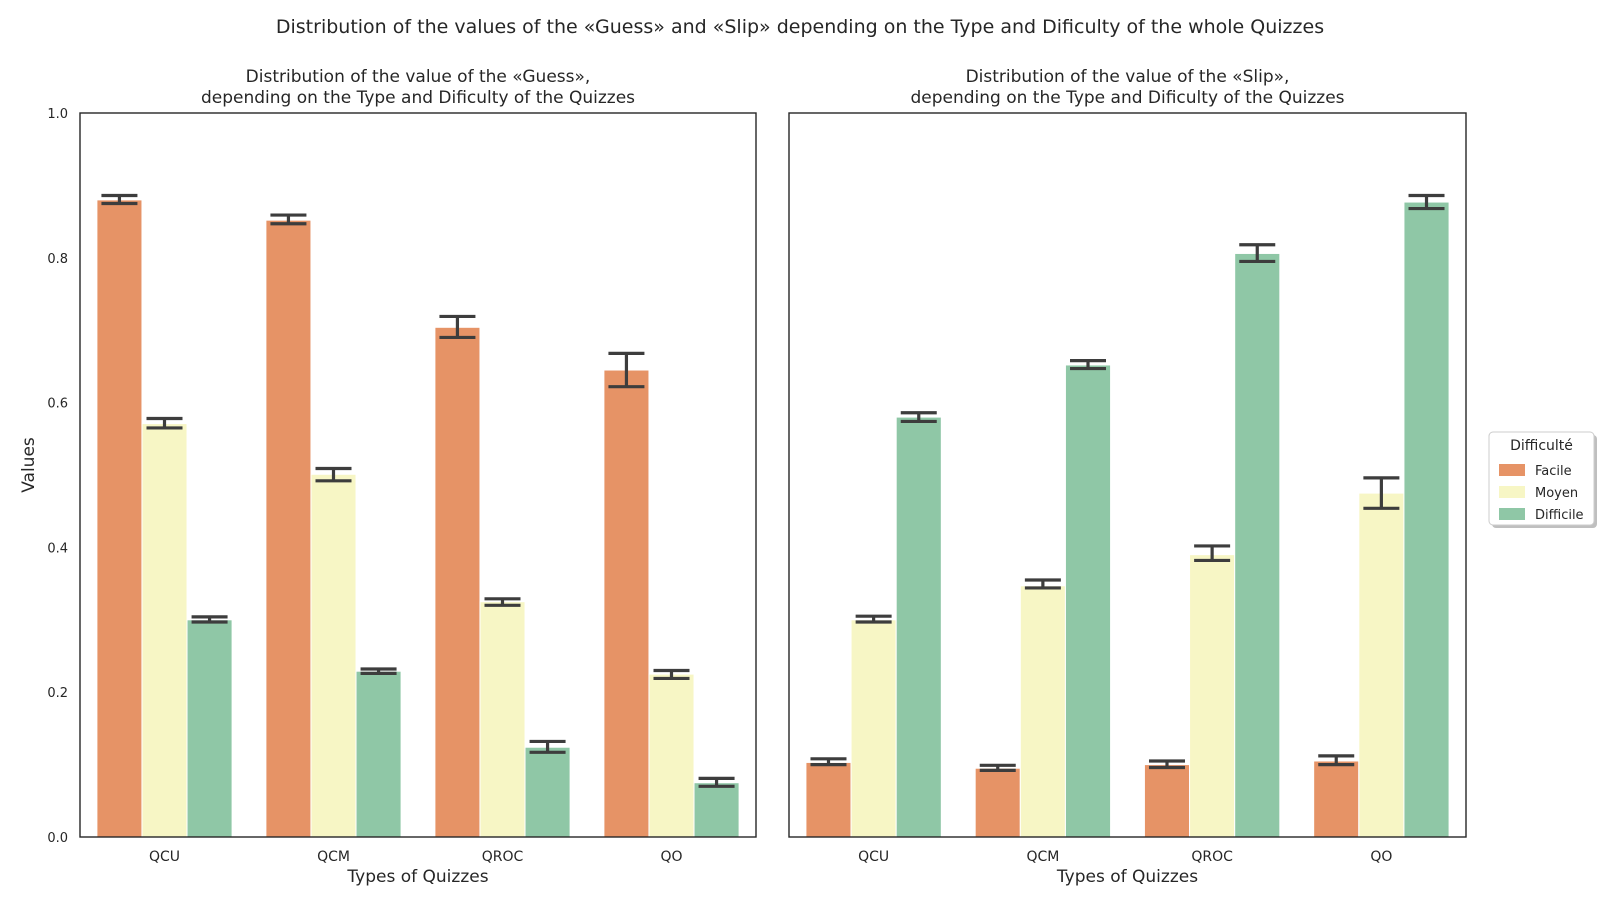 The width and height of the screenshot is (1600, 900). I want to click on y-tick-label: 0.2, so click(57, 693).